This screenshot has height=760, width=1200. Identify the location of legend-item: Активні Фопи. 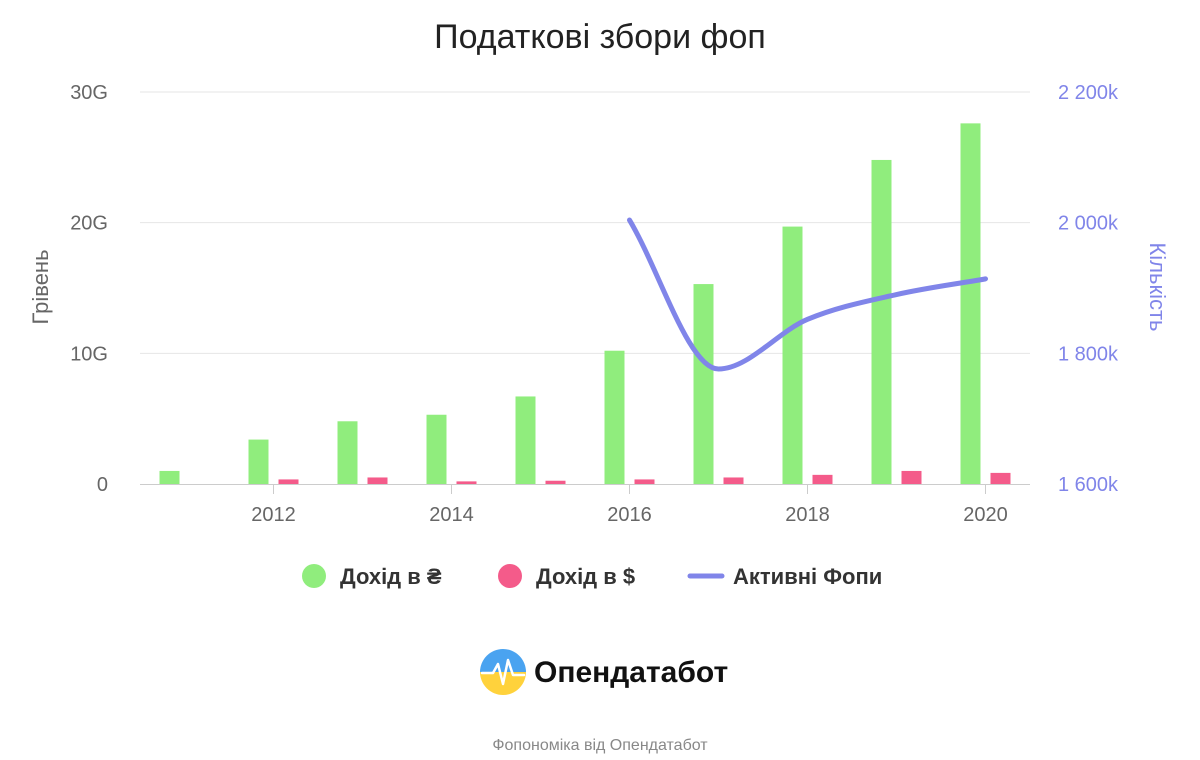
(784, 576).